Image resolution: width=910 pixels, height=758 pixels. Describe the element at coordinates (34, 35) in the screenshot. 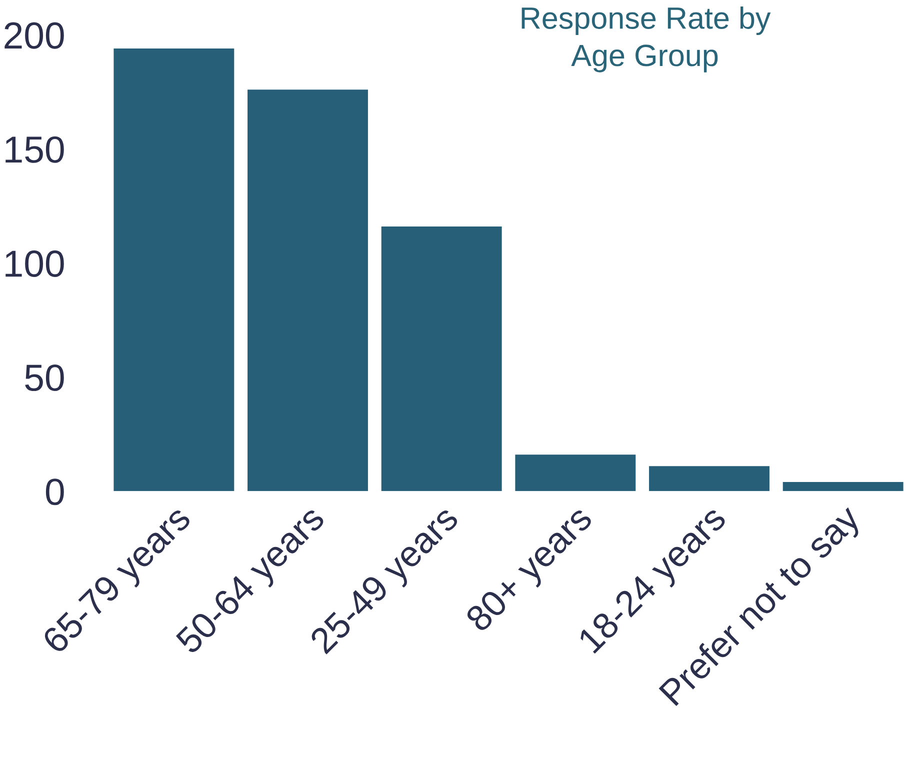

I see `y-tick-label: 200` at that location.